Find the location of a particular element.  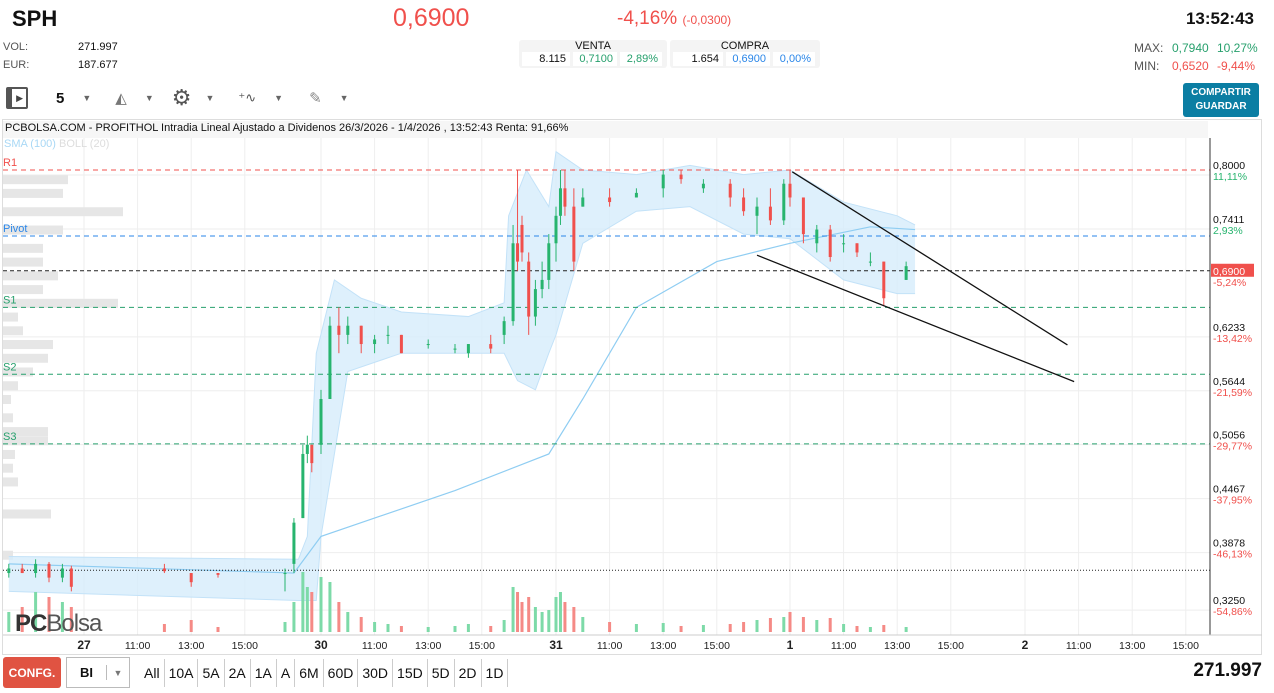

time-tick: 15:00 is located at coordinates (245, 646).